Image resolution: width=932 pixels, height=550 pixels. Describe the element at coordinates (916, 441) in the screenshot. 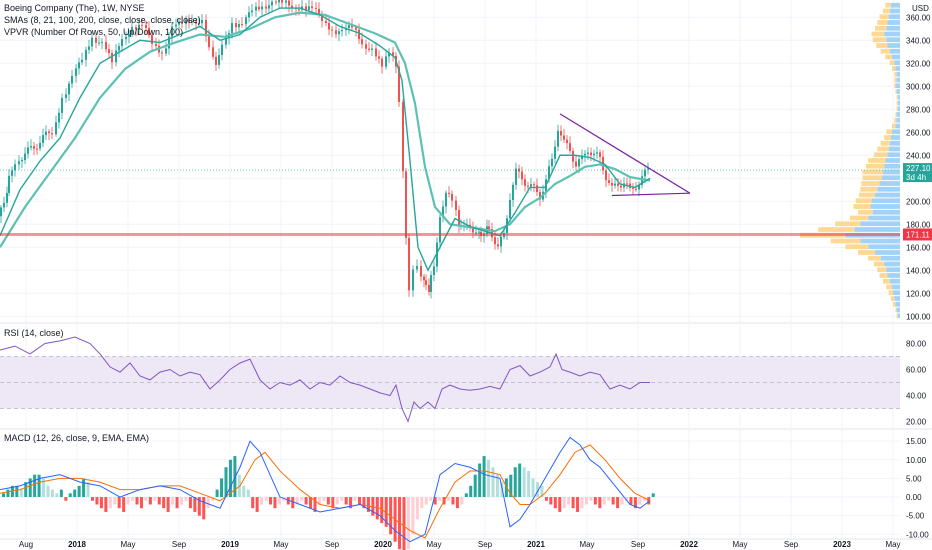

I see `macd-tick-label: 15.00` at that location.